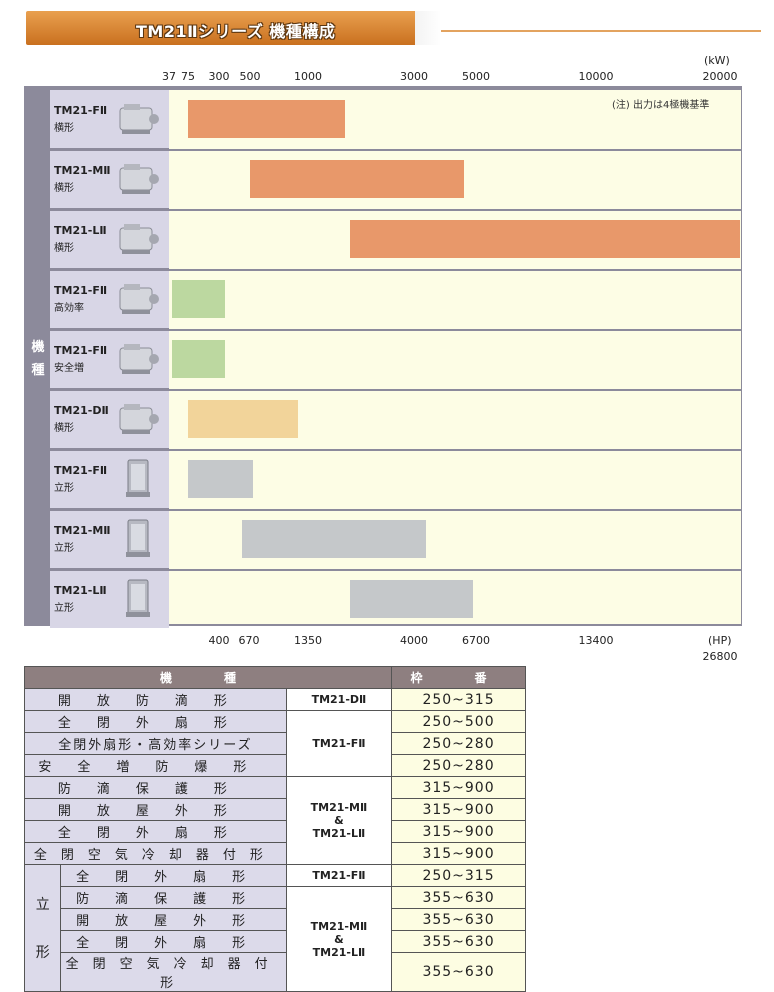 This screenshot has width=774, height=992. What do you see at coordinates (275, 765) in the screenshot?
I see `table-row: 安全増防爆形 250~280` at bounding box center [275, 765].